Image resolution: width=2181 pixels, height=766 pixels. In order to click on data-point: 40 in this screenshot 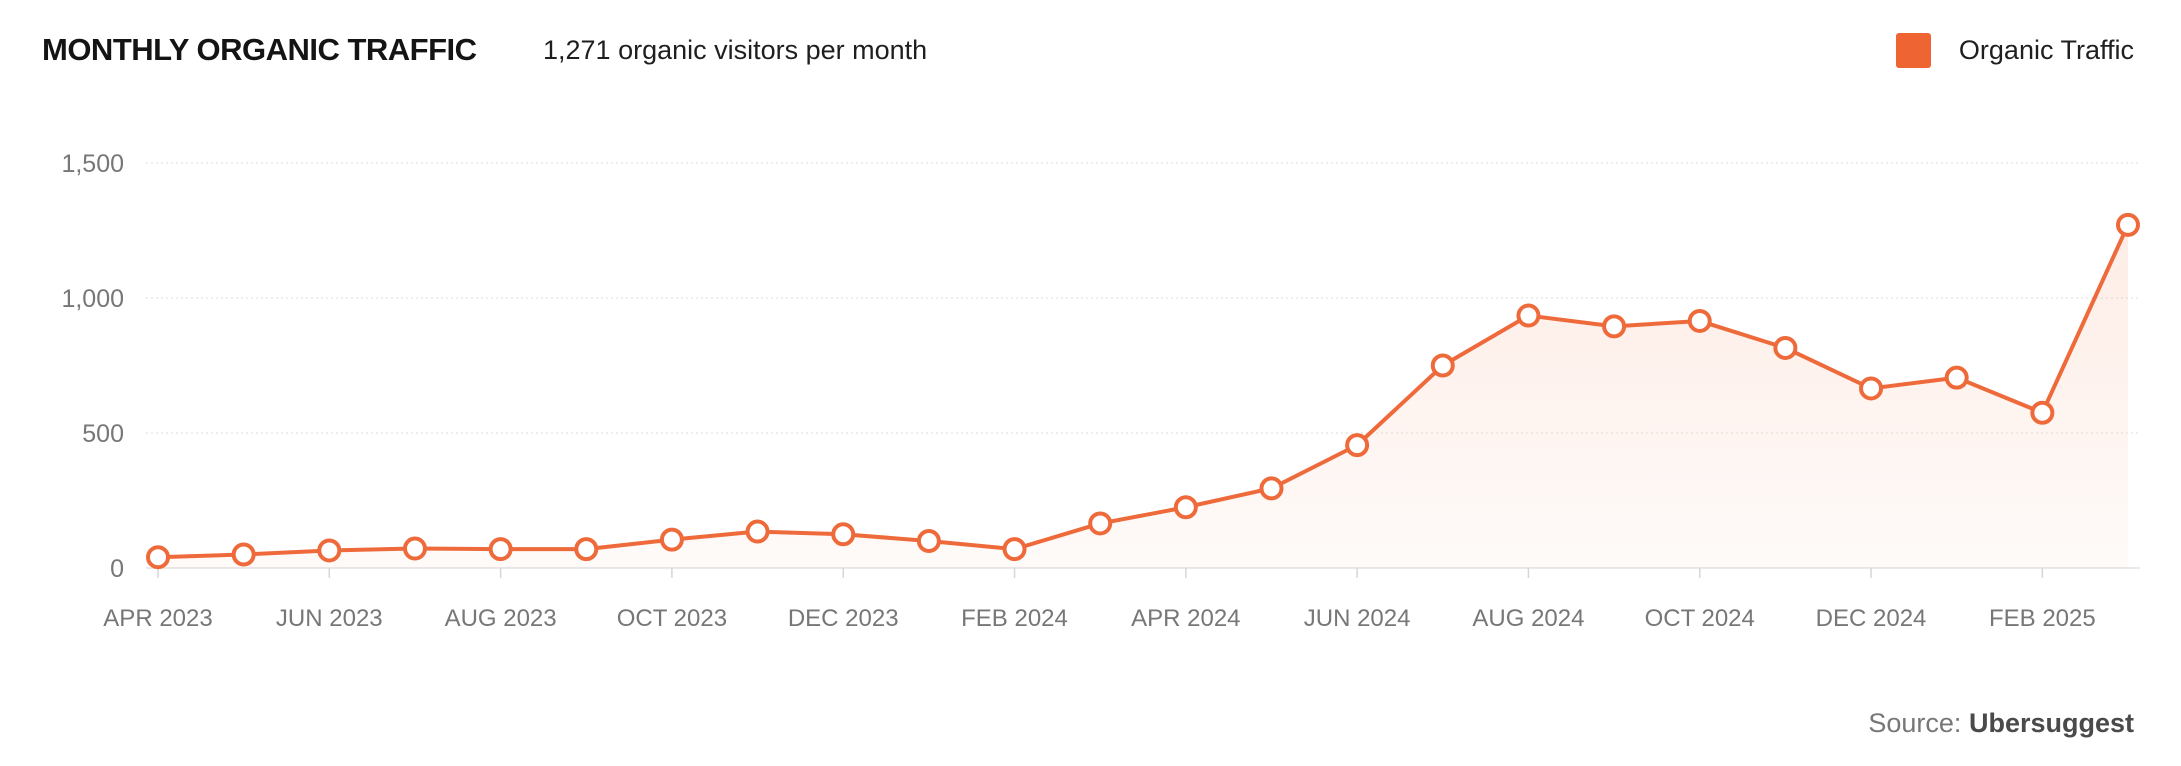, I will do `click(158, 557)`.